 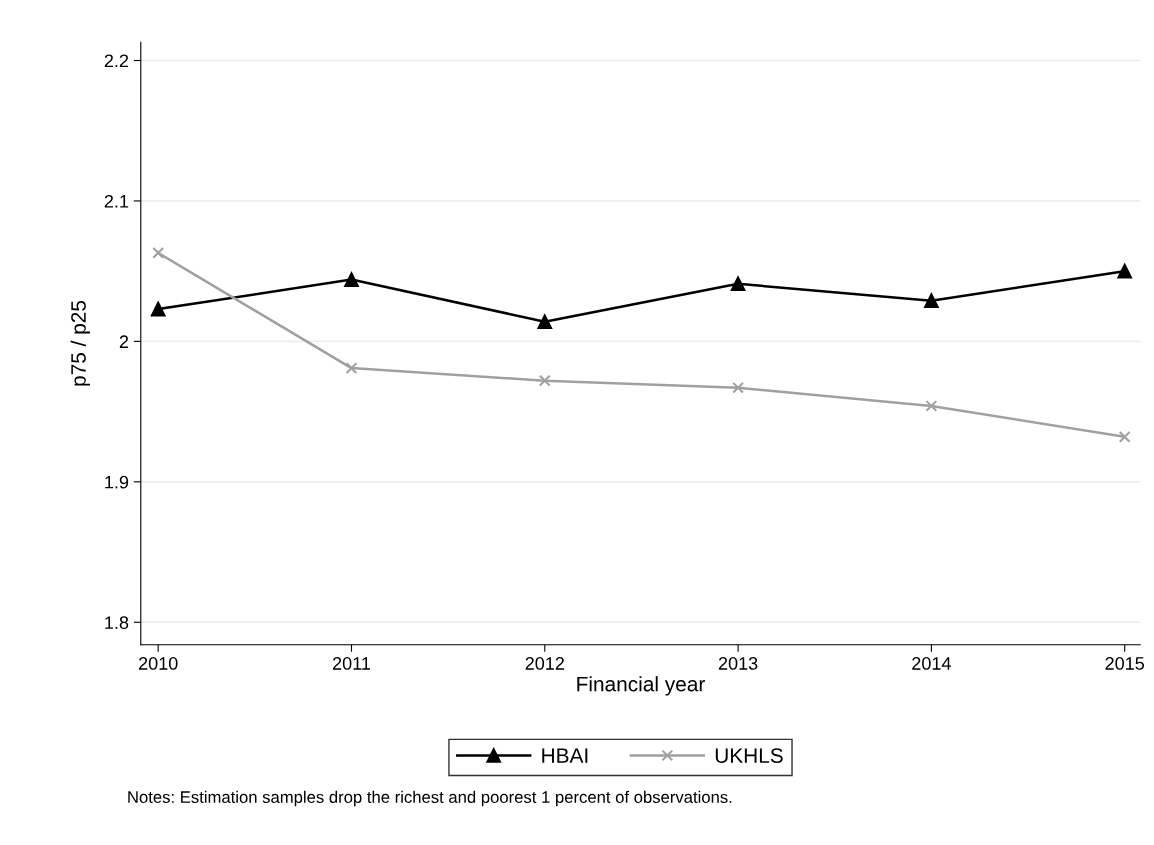 What do you see at coordinates (565, 755) in the screenshot?
I see `legend-label: HBAI` at bounding box center [565, 755].